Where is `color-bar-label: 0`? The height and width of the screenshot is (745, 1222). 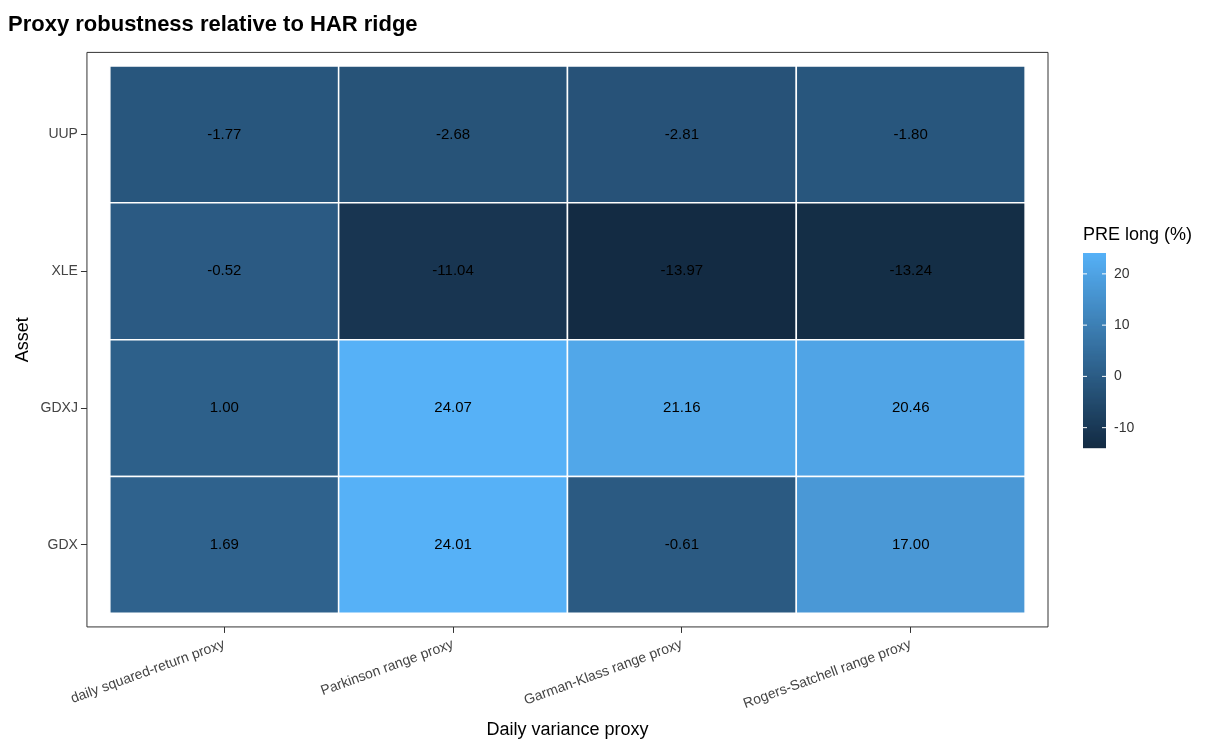 color-bar-label: 0 is located at coordinates (1118, 375).